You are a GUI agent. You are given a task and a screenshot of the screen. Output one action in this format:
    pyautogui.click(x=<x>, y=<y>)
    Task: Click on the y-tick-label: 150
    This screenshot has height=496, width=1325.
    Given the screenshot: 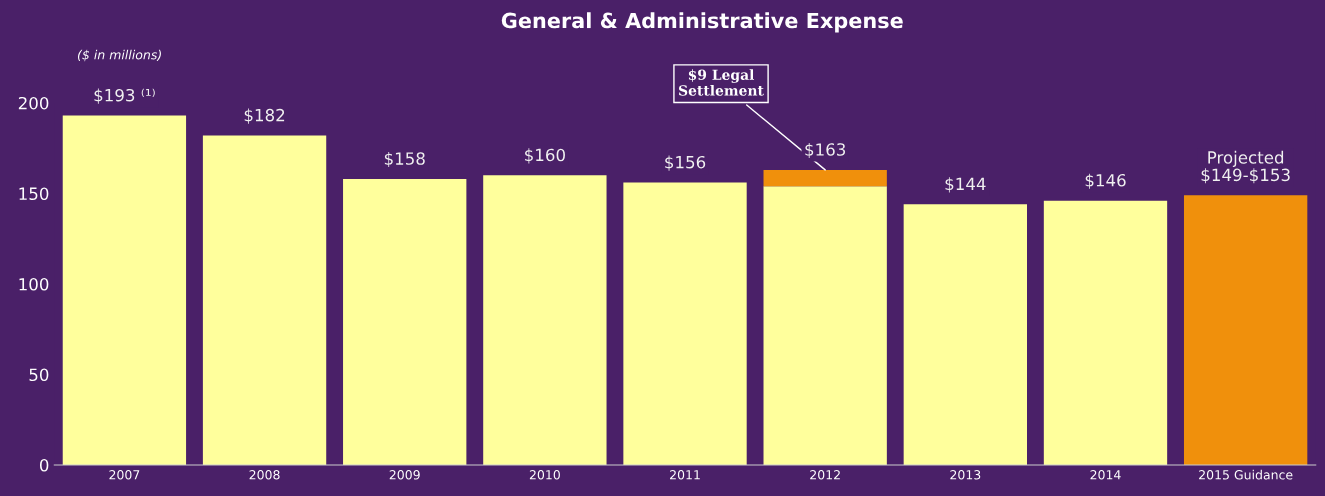 What is the action you would take?
    pyautogui.click(x=34, y=194)
    